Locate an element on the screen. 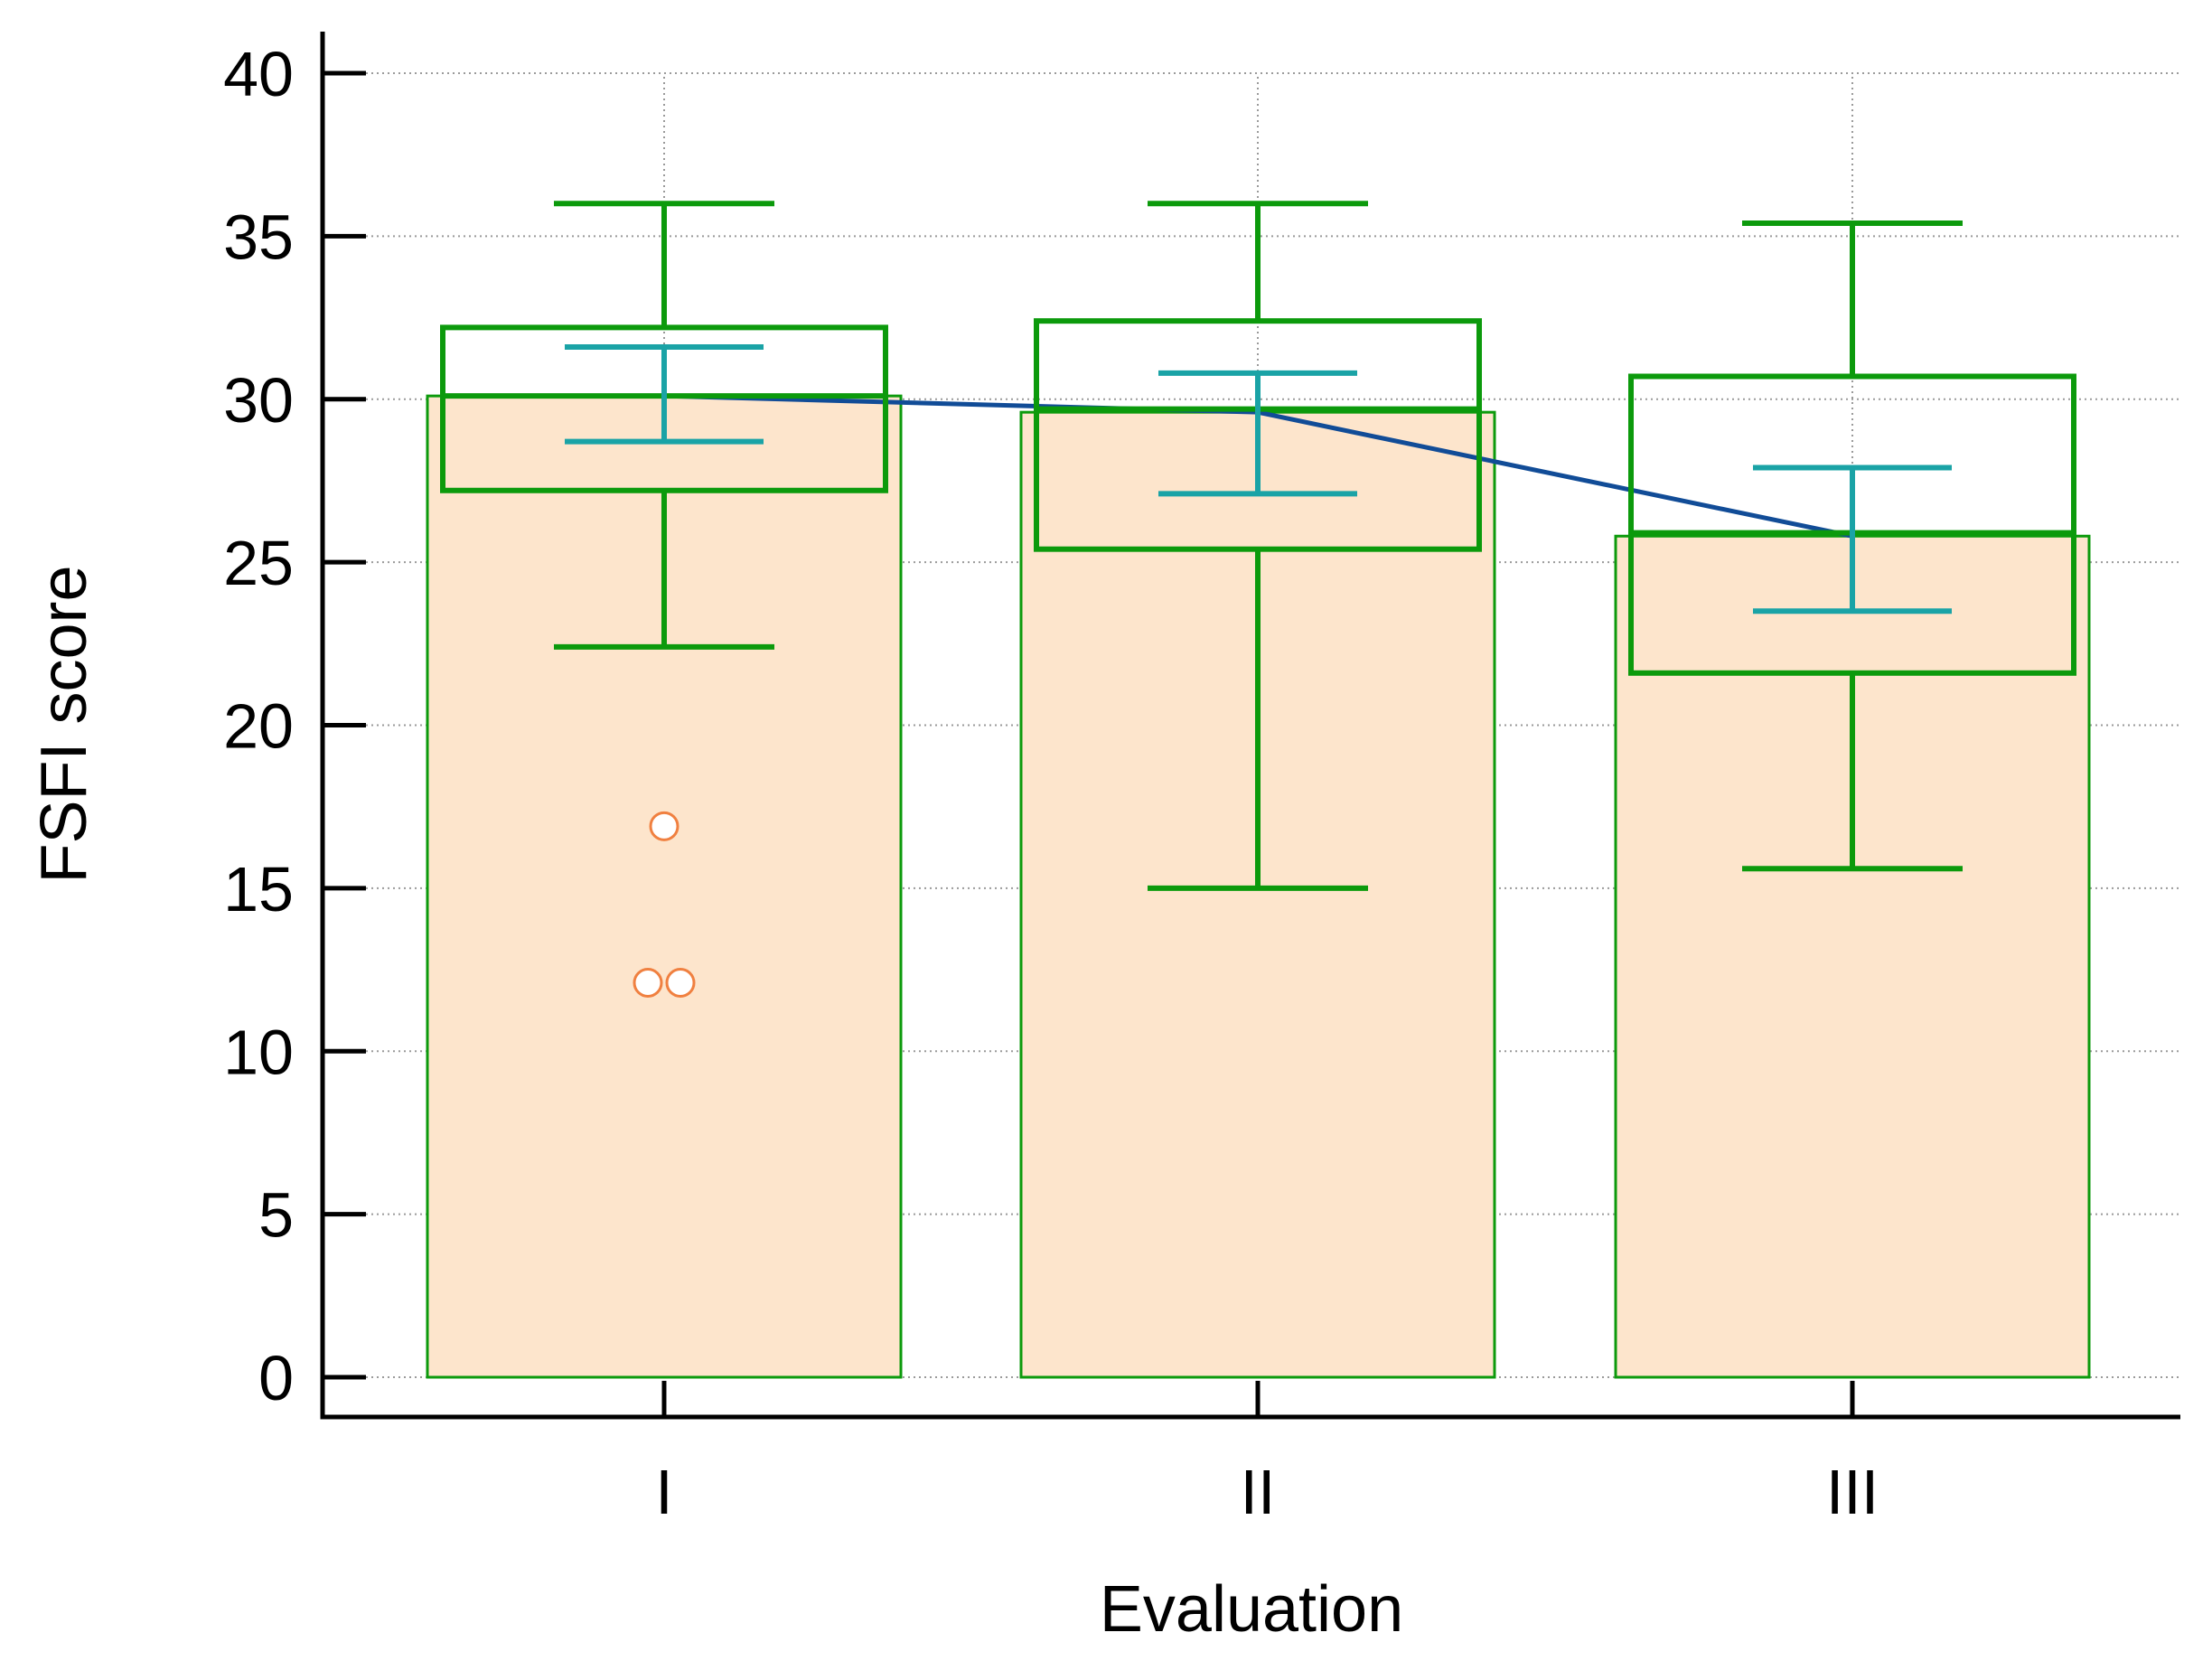  y-tick-label-30: 30 is located at coordinates (258, 400).